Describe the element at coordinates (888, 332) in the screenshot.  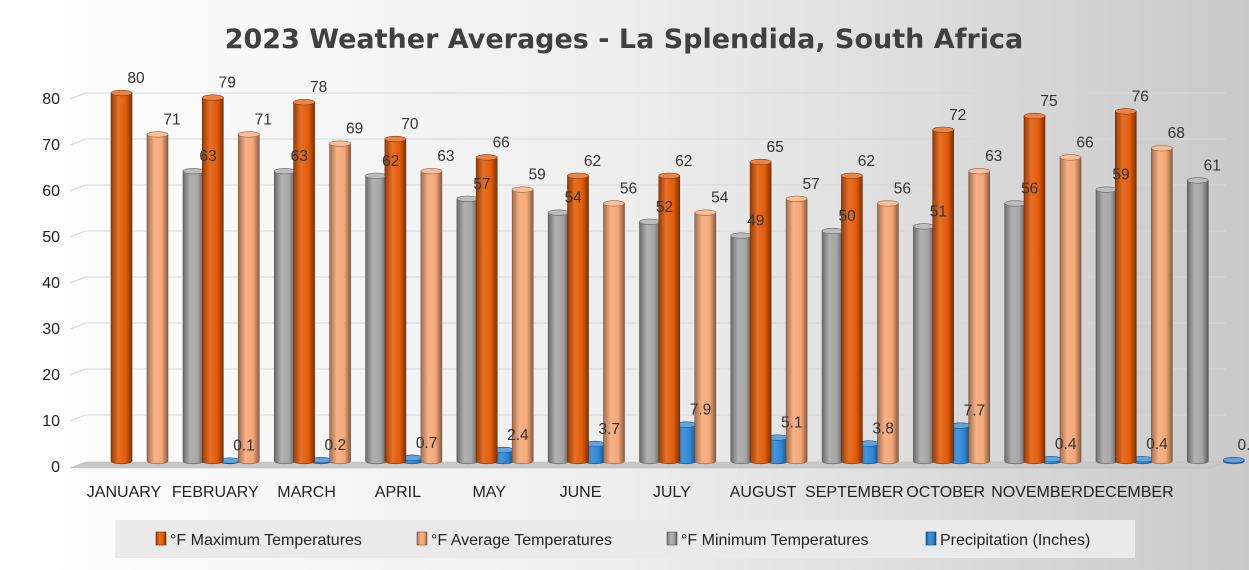
I see `bar-f-average-temperatures-september` at that location.